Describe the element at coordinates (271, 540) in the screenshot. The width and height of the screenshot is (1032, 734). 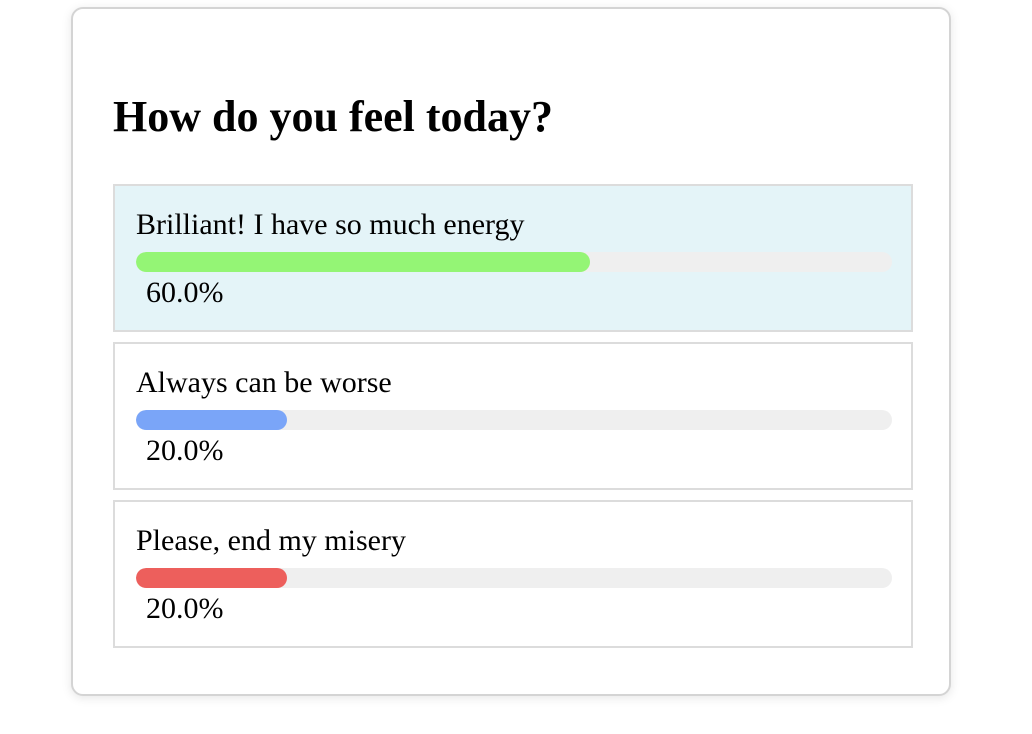
I see `option-label: Please, end my misery` at that location.